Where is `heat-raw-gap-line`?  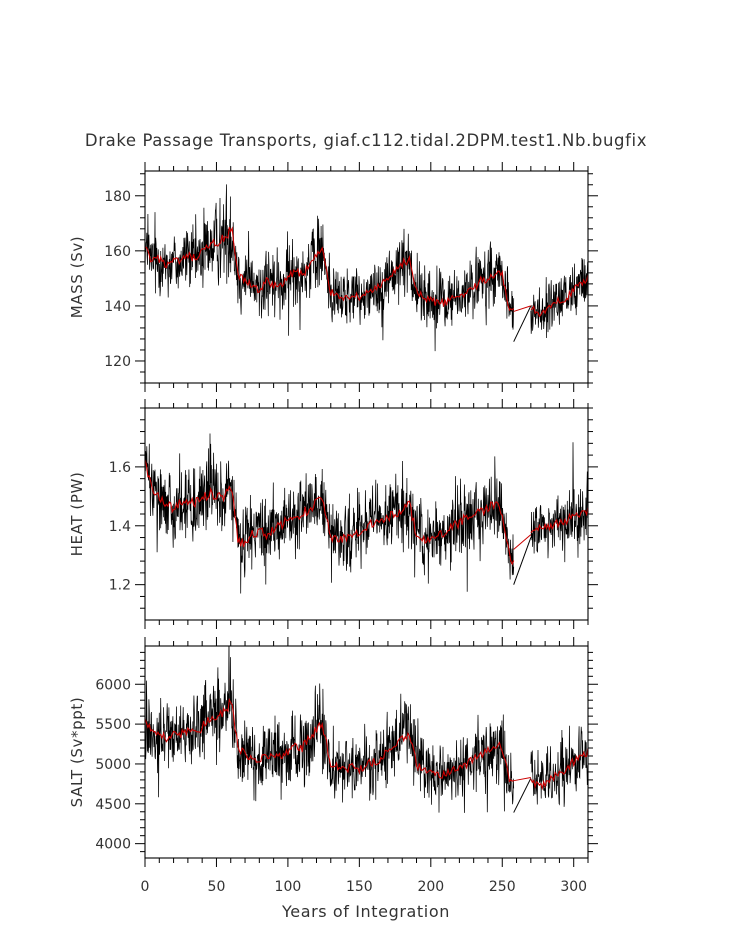
heat-raw-gap-line is located at coordinates (522, 561).